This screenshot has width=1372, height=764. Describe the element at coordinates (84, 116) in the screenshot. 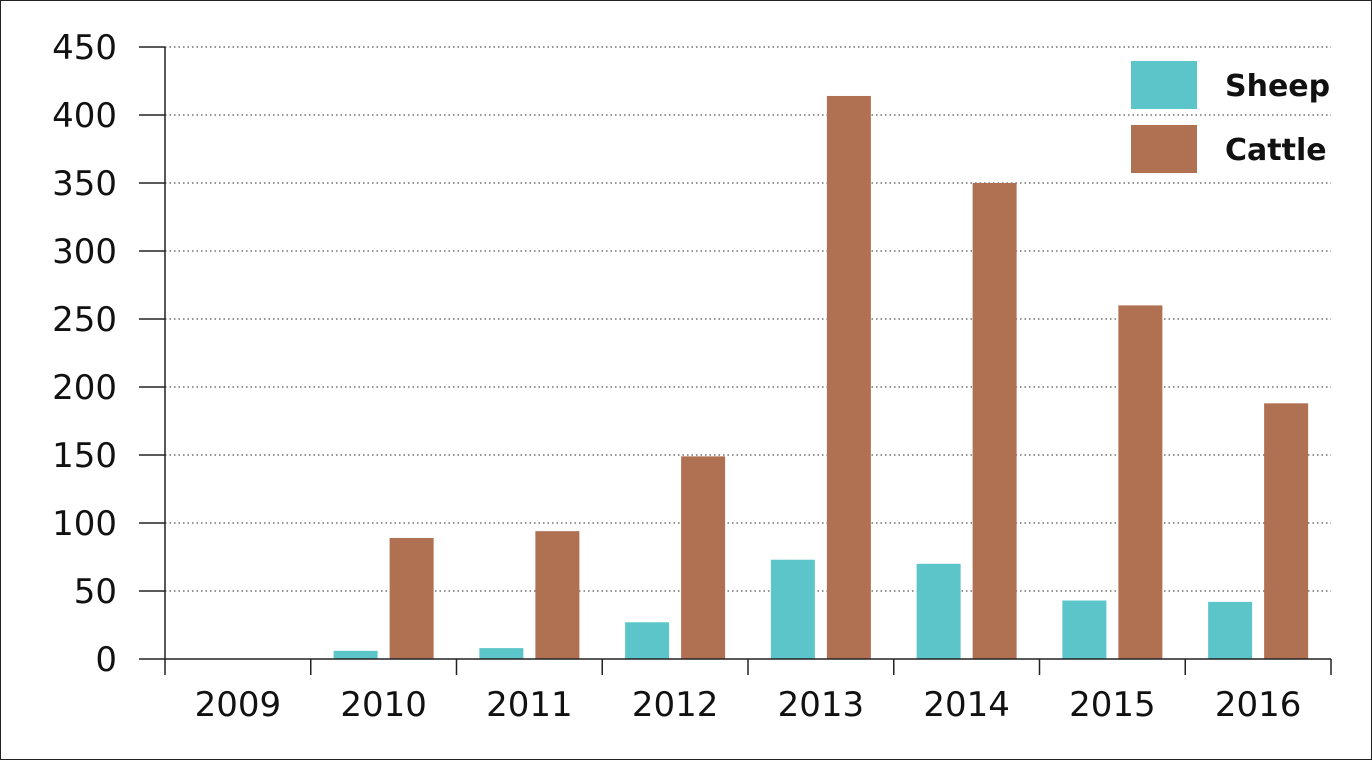

I see `y-tick-label: 400` at that location.